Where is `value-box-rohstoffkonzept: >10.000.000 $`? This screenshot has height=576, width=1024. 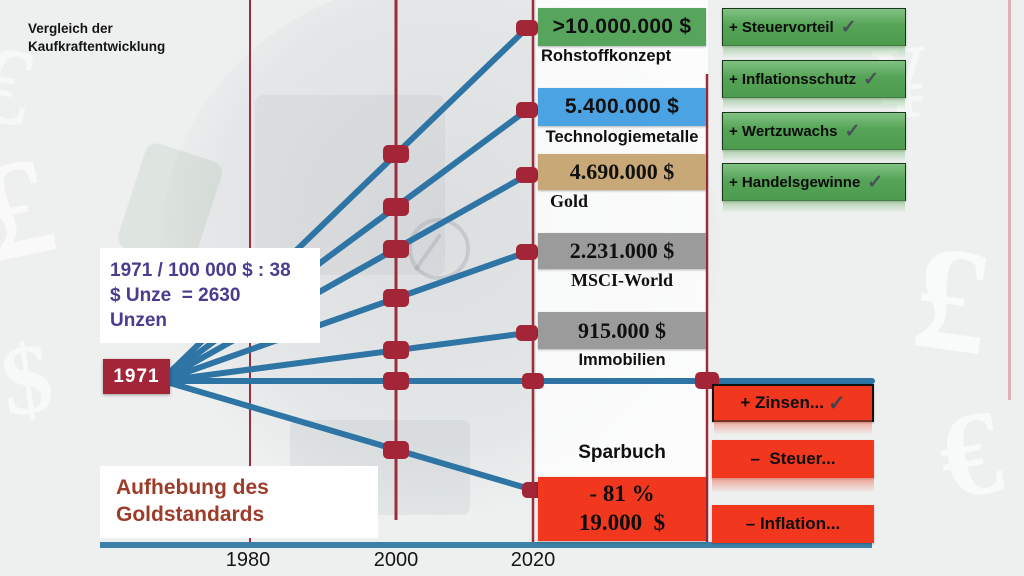
value-box-rohstoffkonzept: >10.000.000 $ is located at coordinates (622, 27).